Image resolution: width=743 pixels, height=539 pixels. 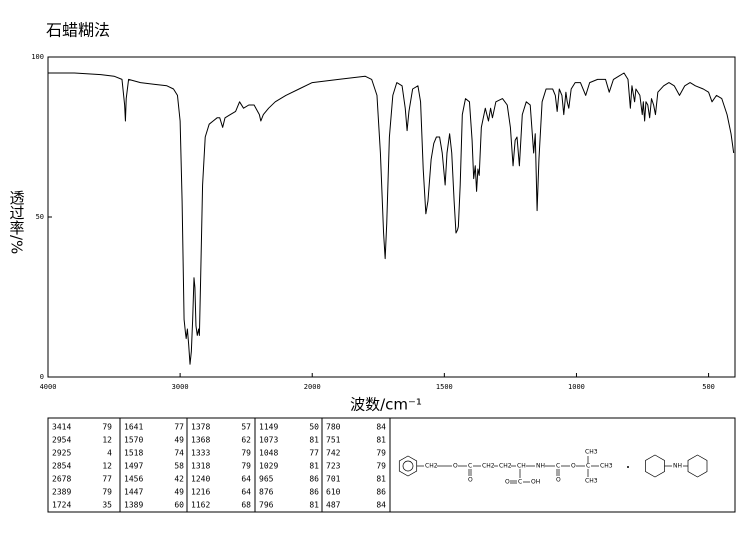 I want to click on peak-wavenumber: 876, so click(x=266, y=492).